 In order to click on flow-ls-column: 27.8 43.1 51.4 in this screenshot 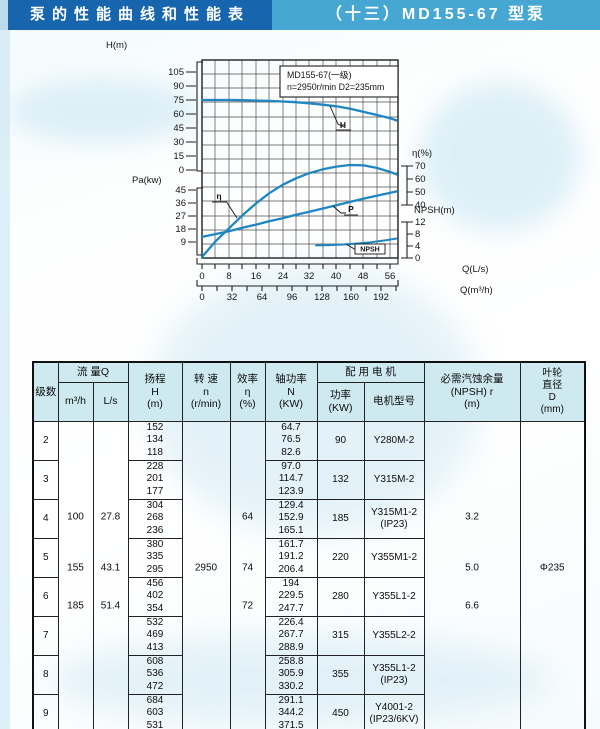, I will do `click(110, 574)`.